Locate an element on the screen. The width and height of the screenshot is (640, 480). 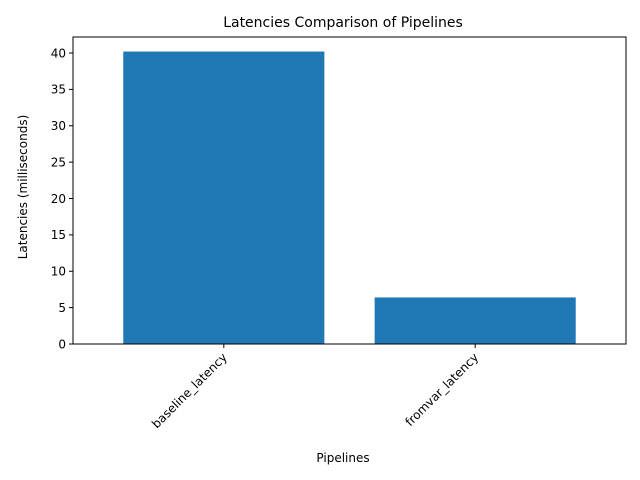
y-tick-label: 40 is located at coordinates (58, 53).